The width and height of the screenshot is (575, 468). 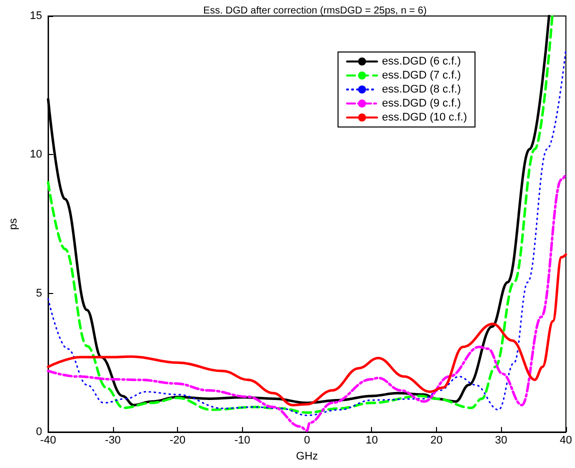 What do you see at coordinates (36, 16) in the screenshot?
I see `y-tick-label: 15` at bounding box center [36, 16].